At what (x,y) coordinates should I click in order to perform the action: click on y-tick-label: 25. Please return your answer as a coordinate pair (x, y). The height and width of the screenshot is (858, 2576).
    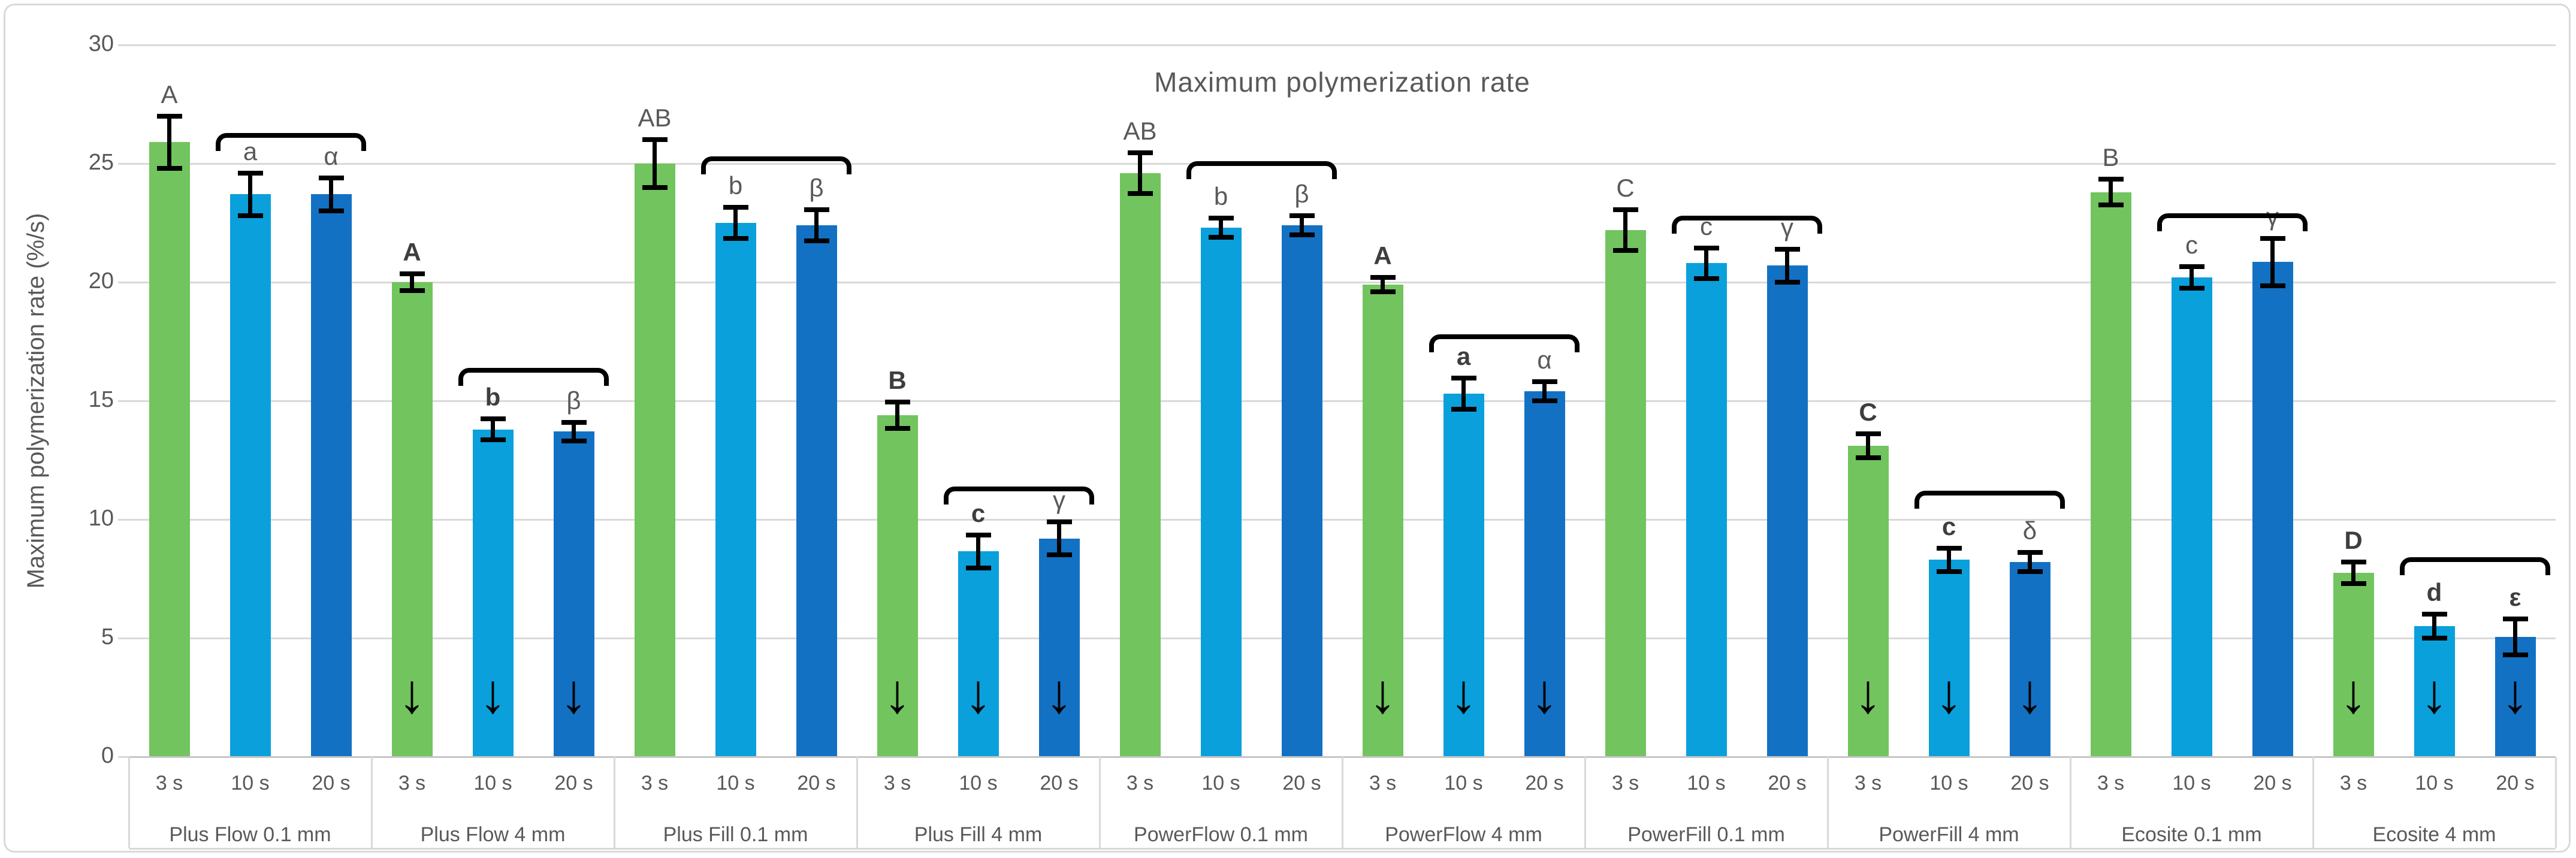
    Looking at the image, I should click on (101, 163).